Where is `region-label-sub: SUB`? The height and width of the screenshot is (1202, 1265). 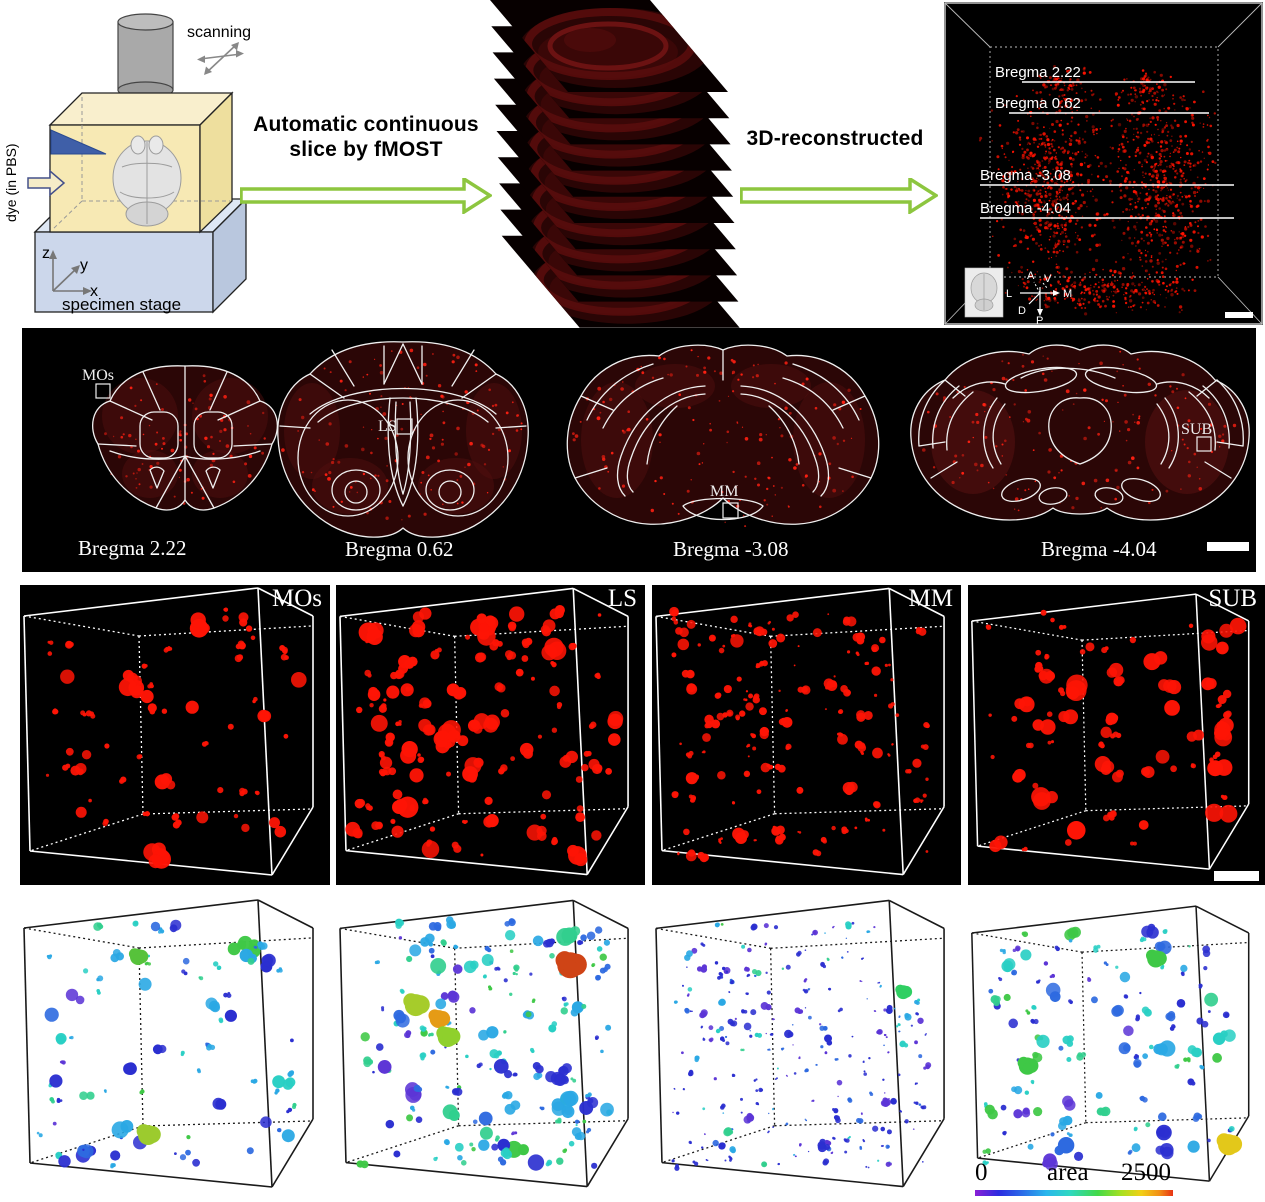
region-label-sub: SUB is located at coordinates (1196, 429).